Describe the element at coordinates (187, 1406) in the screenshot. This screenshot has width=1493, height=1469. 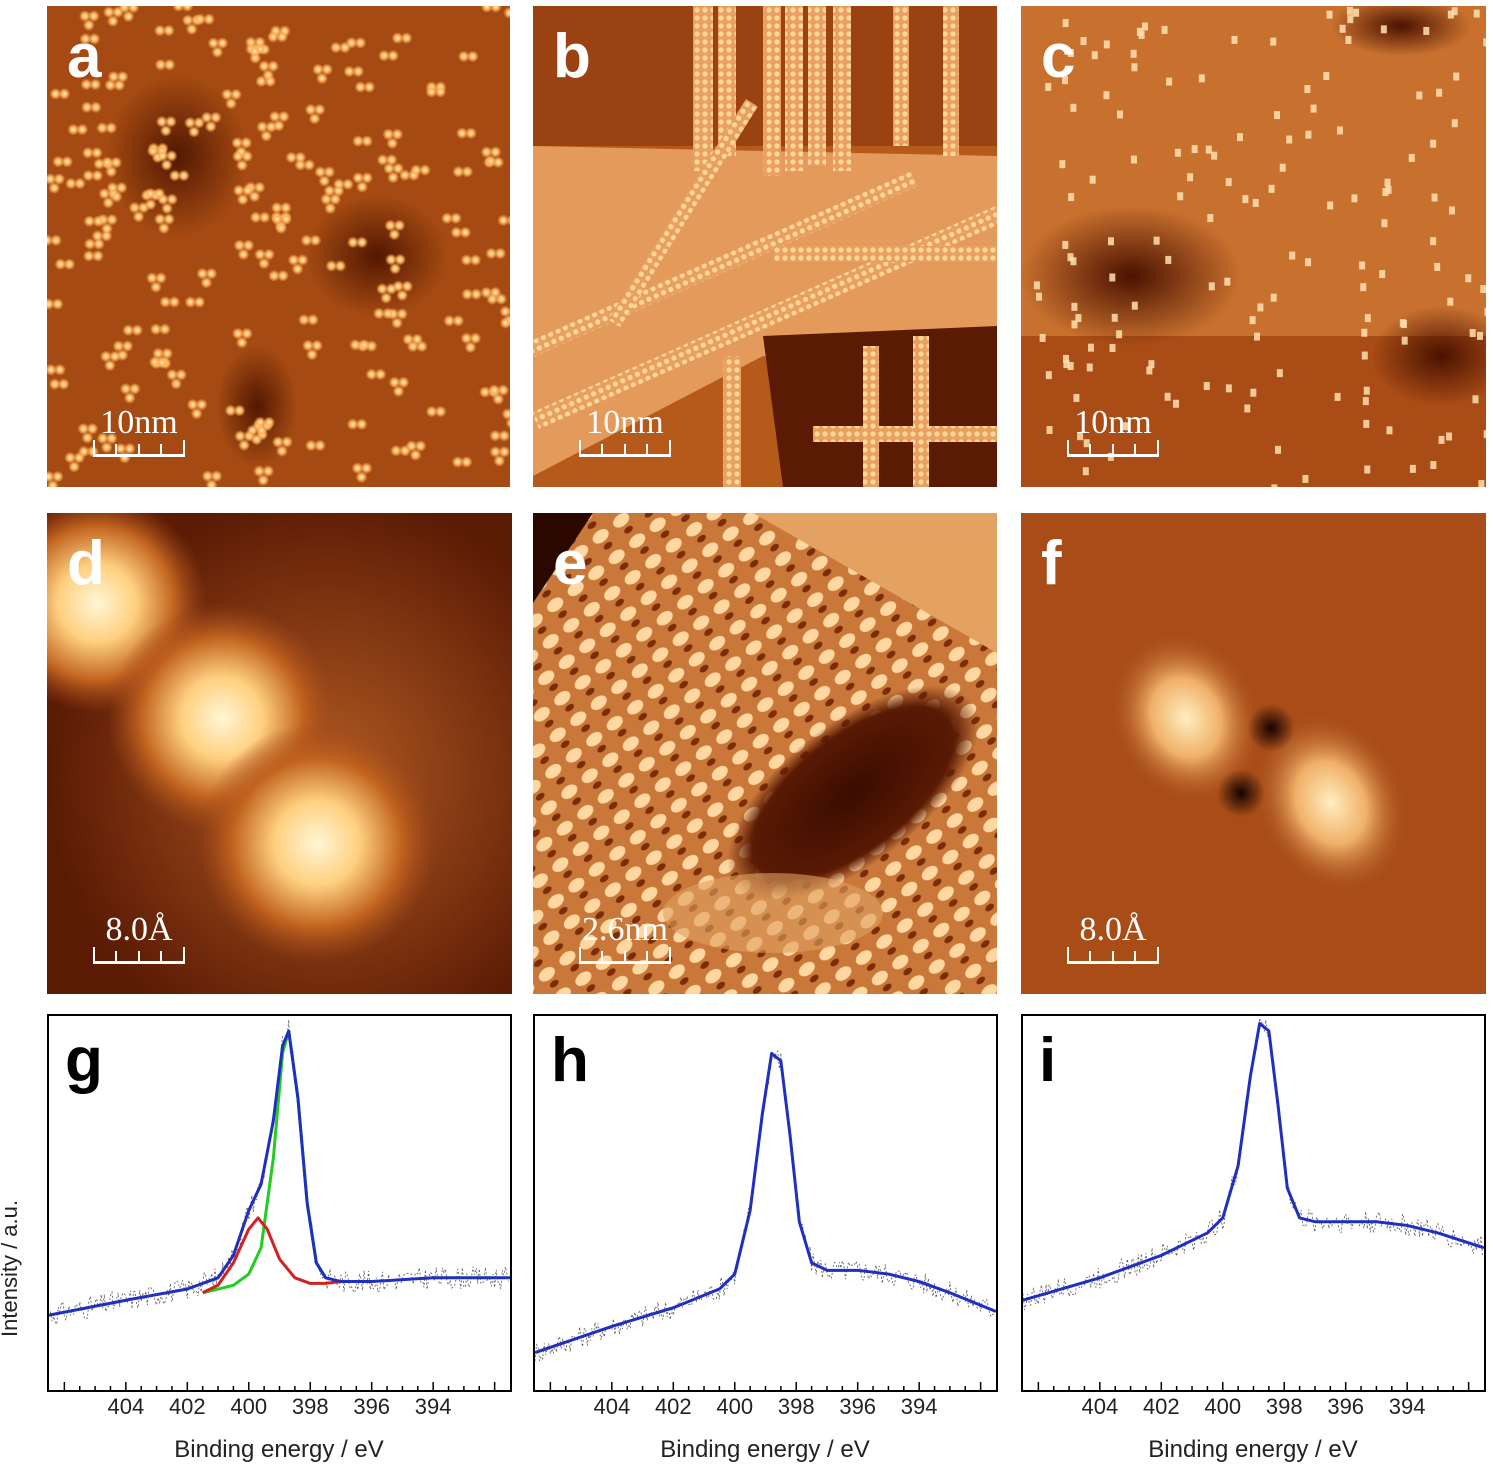
I see `x-tick-label: 402` at that location.